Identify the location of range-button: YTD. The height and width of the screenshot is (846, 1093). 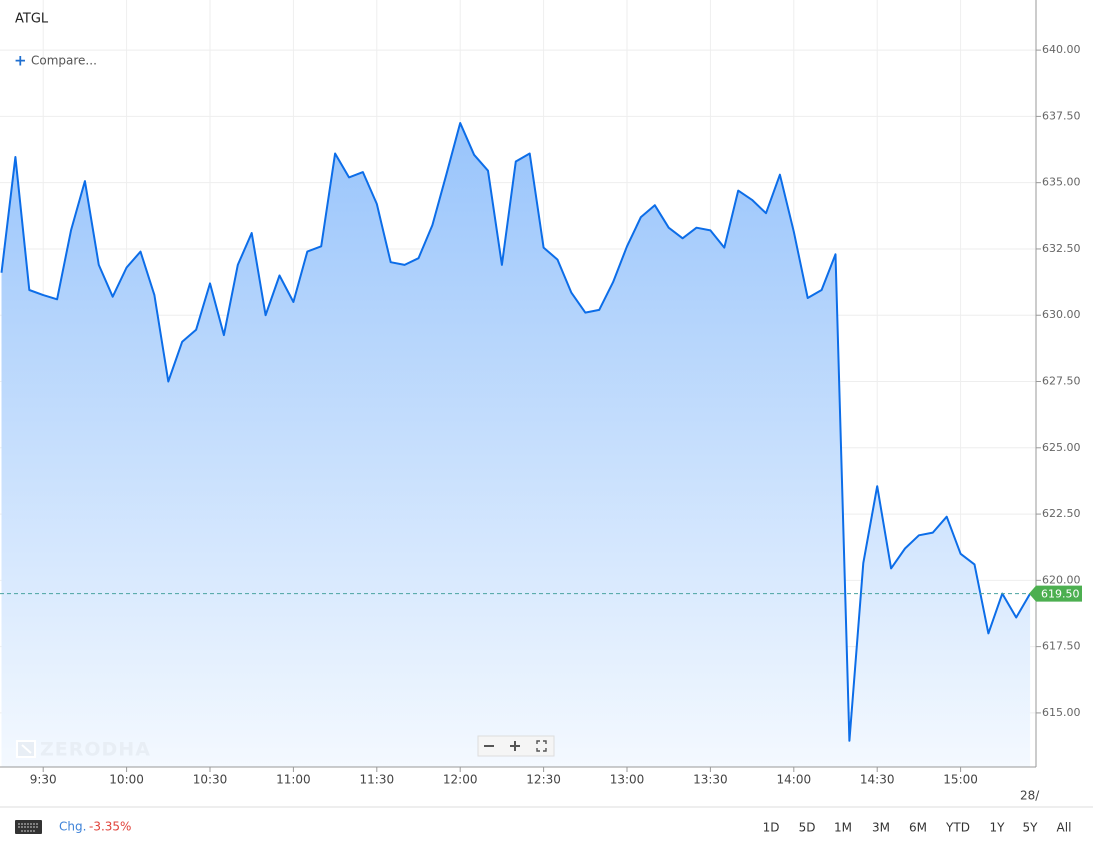
(957, 828).